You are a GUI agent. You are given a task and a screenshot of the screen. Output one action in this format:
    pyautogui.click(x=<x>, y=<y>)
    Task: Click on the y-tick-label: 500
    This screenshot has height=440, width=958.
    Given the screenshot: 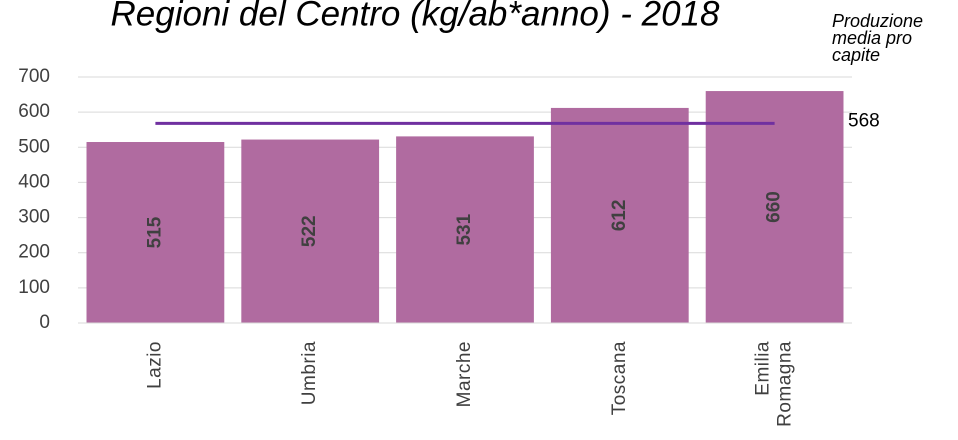 What is the action you would take?
    pyautogui.click(x=34, y=146)
    